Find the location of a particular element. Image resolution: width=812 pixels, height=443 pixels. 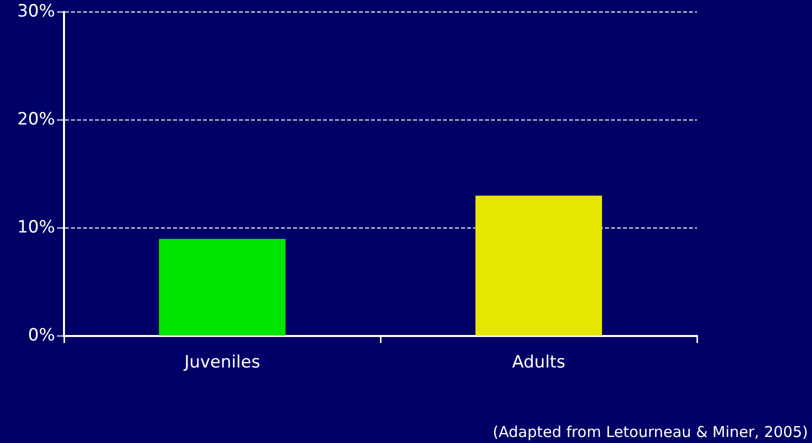

y-tick-label: 10% is located at coordinates (36, 227).